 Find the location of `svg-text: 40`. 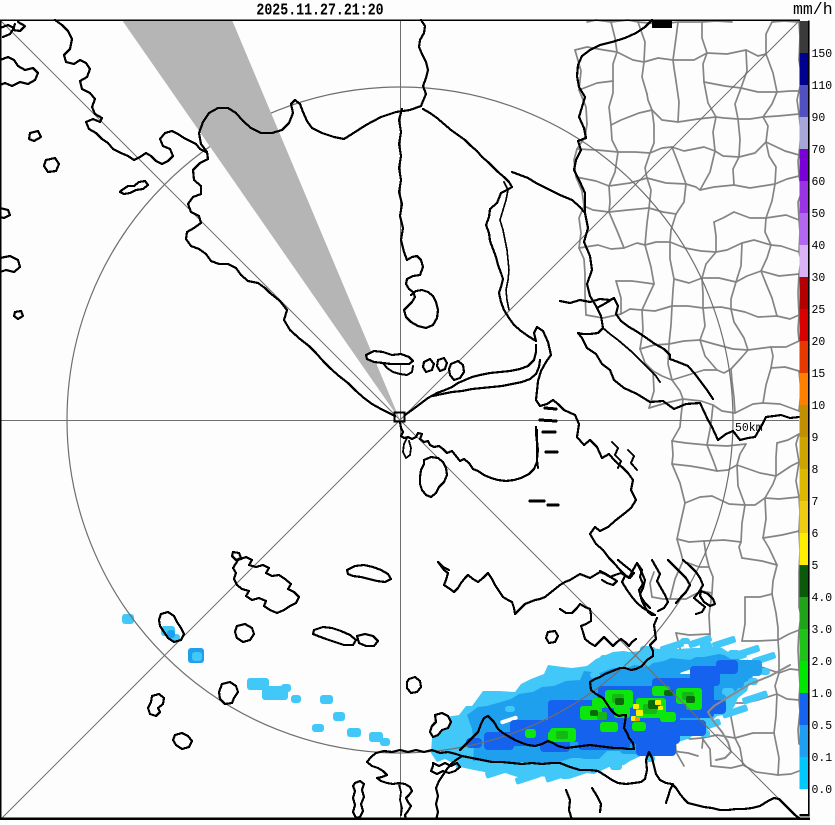

svg-text: 40 is located at coordinates (819, 246).